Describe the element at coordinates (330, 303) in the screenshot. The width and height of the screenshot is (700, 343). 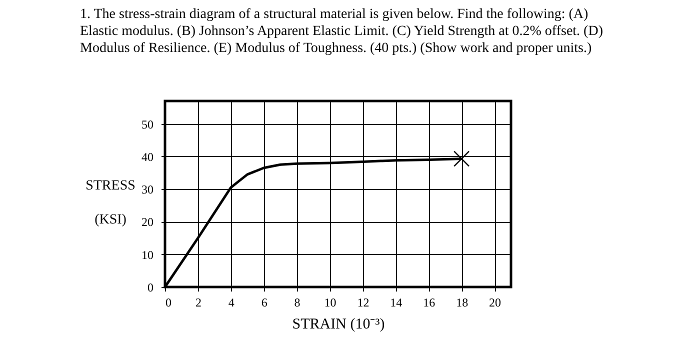
I see `x-tick-label: 10` at that location.